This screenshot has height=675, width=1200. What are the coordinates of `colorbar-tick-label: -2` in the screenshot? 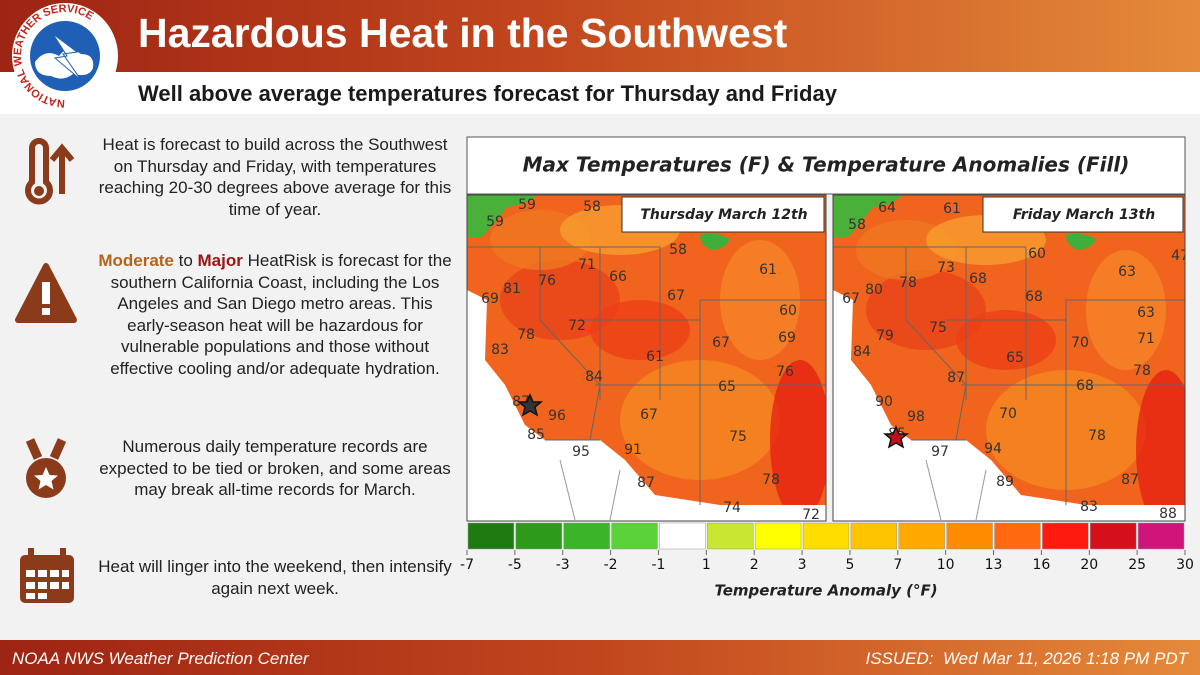 It's located at (611, 565).